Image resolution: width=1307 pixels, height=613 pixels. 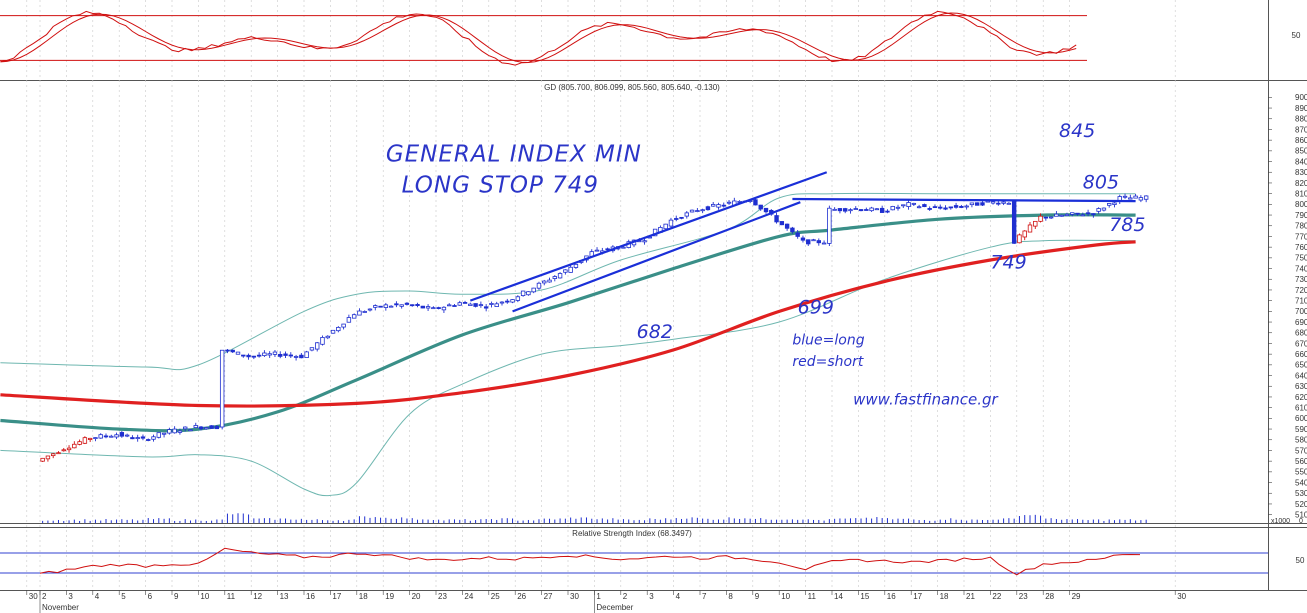 What do you see at coordinates (1077, 131) in the screenshot?
I see `annotation-text: 845` at bounding box center [1077, 131].